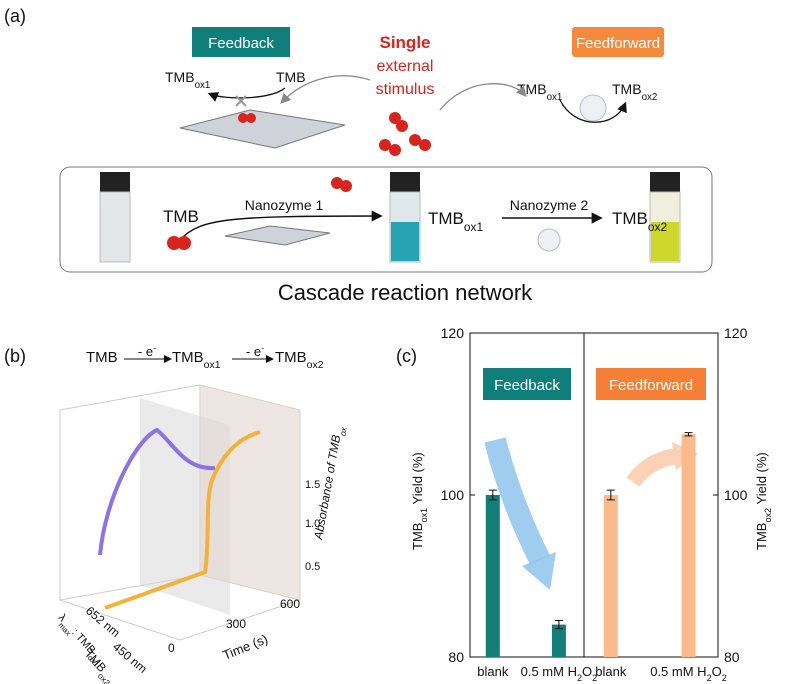 The height and width of the screenshot is (684, 787). Describe the element at coordinates (312, 567) in the screenshot. I see `z-tick: 0.5` at that location.